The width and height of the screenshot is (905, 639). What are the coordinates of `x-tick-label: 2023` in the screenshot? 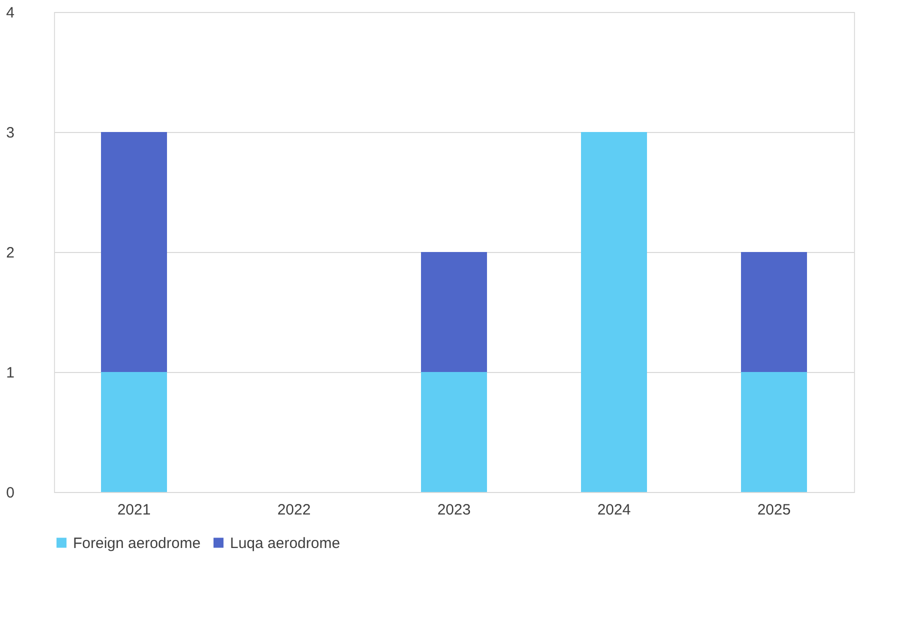 It's located at (454, 510).